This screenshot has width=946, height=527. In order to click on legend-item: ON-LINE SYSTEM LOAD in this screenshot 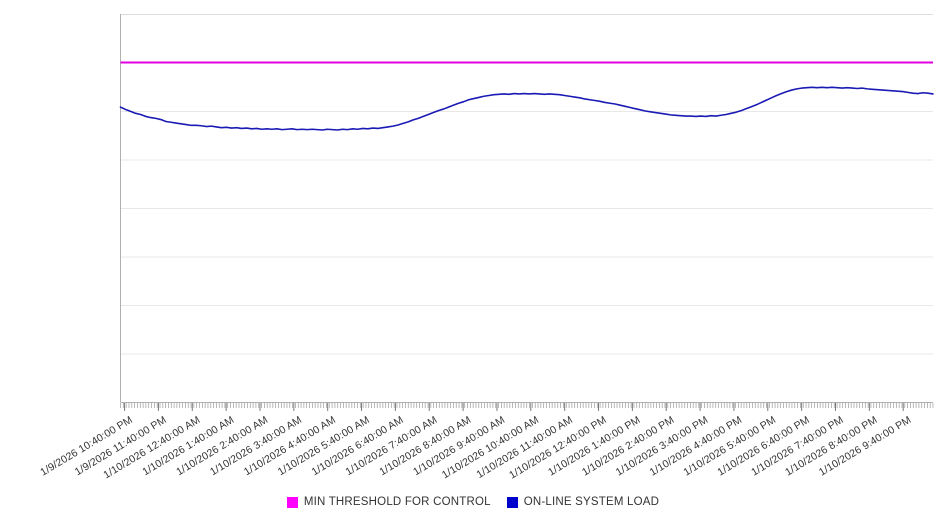, I will do `click(583, 502)`.